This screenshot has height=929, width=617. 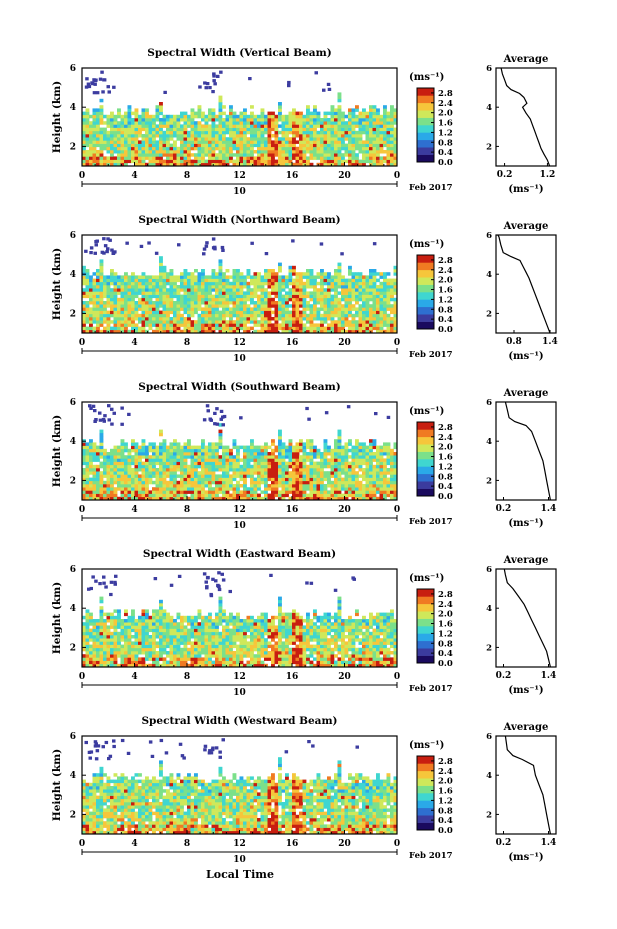 I want to click on colorbar-segment, so click(x=425, y=325).